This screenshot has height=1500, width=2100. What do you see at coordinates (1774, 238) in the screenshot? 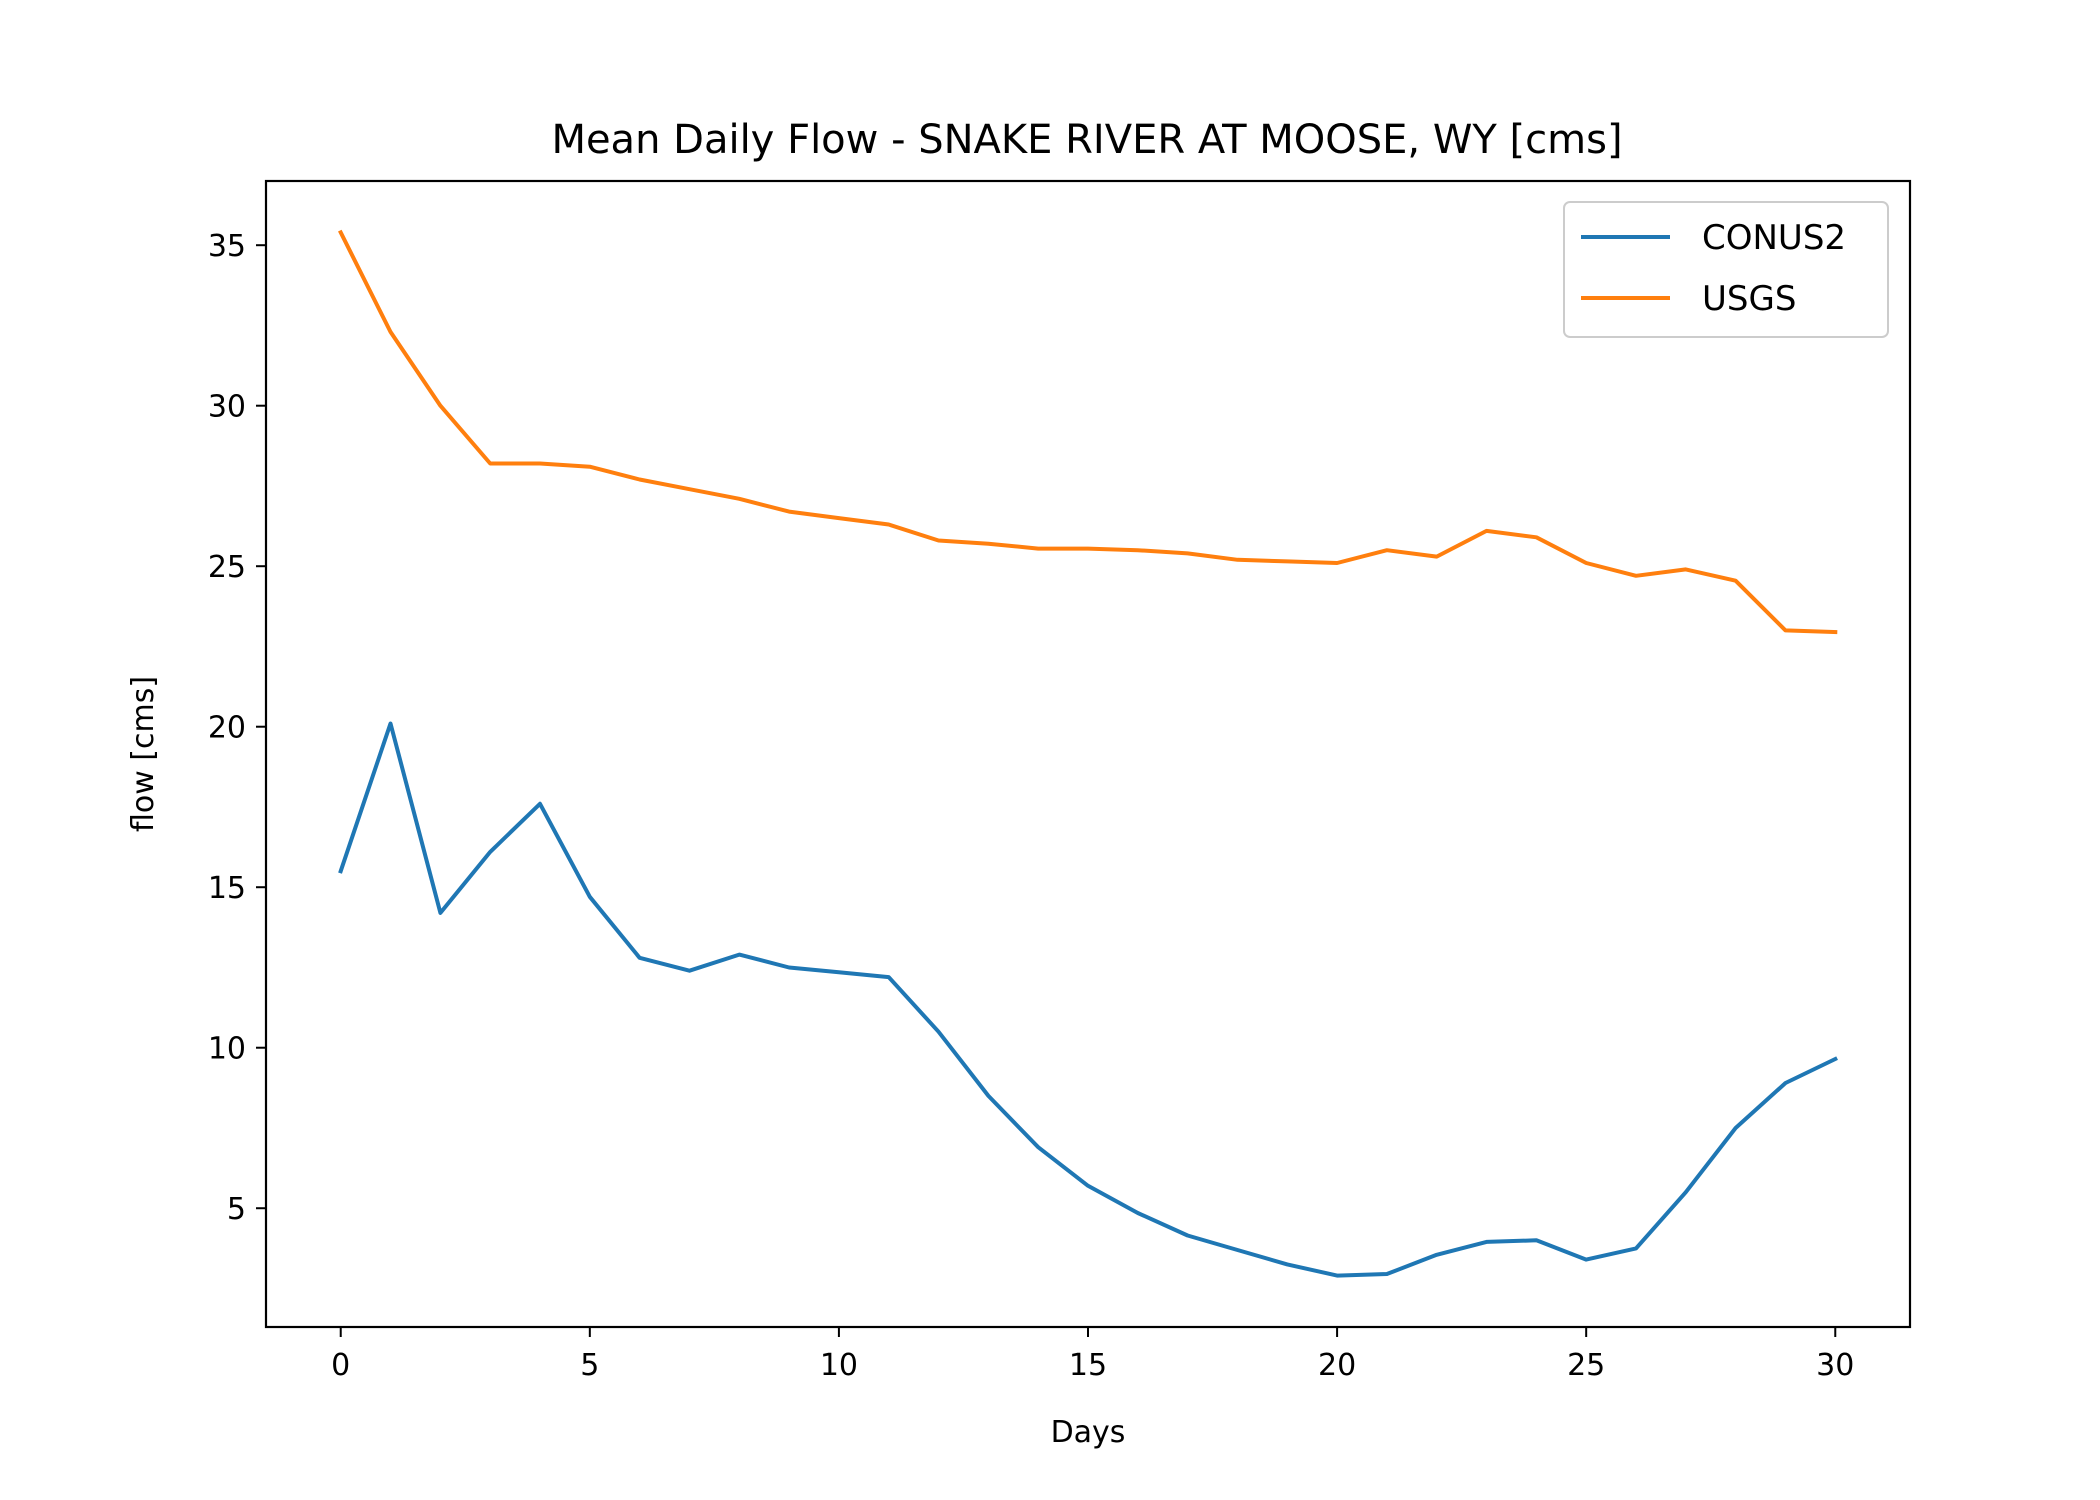
I see `legend-label-conus2: CONUS2` at bounding box center [1774, 238].